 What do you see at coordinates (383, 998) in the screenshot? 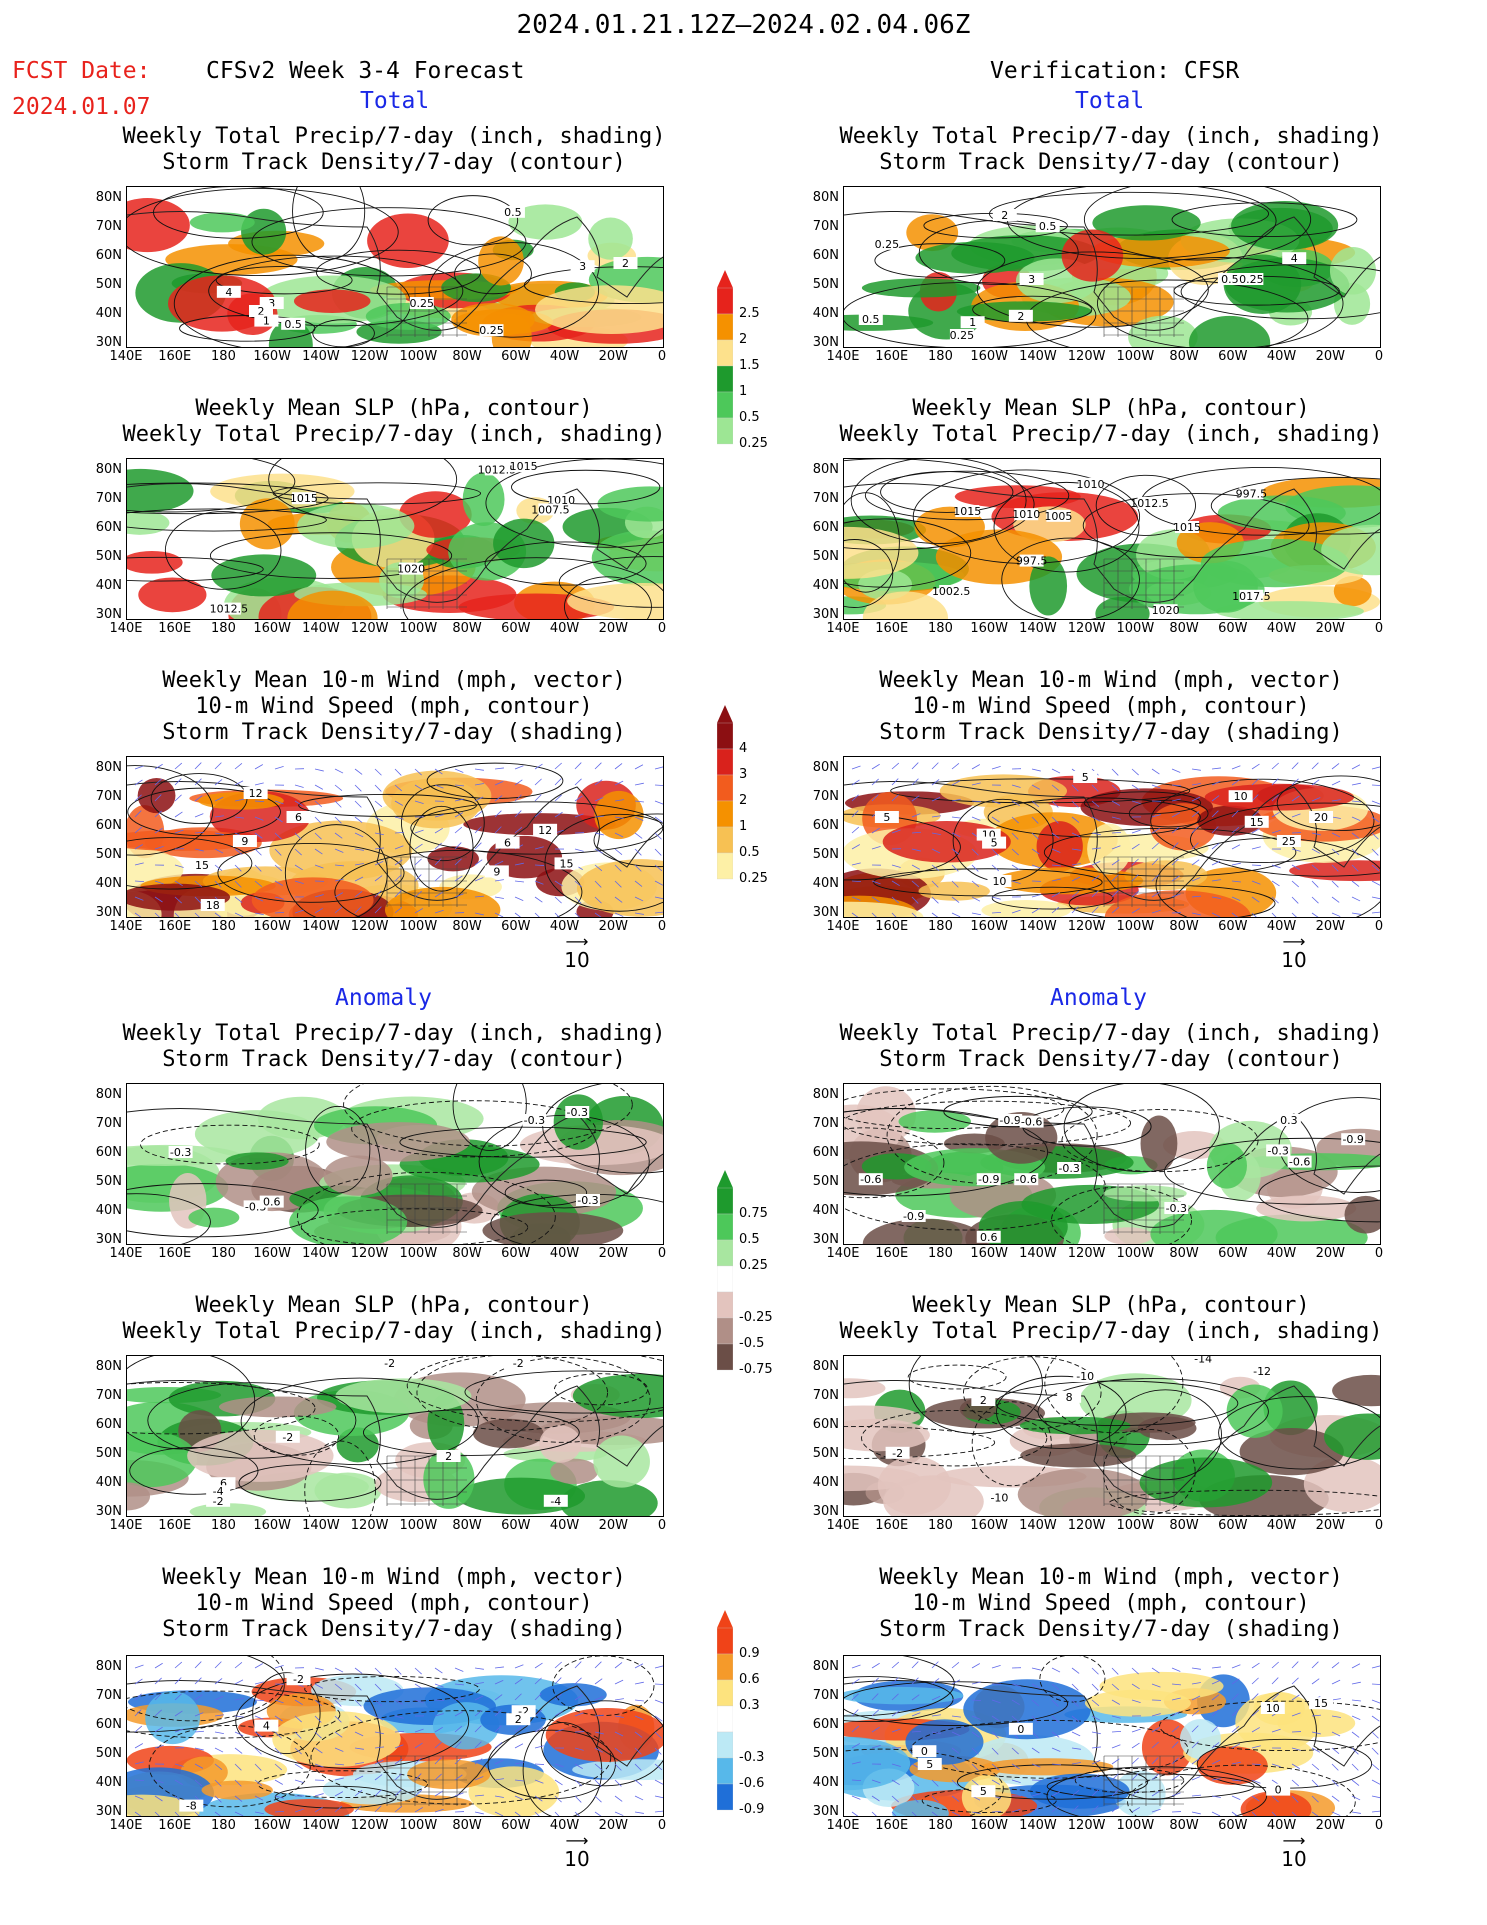
I see `left-anomaly-label: Anomaly` at bounding box center [383, 998].